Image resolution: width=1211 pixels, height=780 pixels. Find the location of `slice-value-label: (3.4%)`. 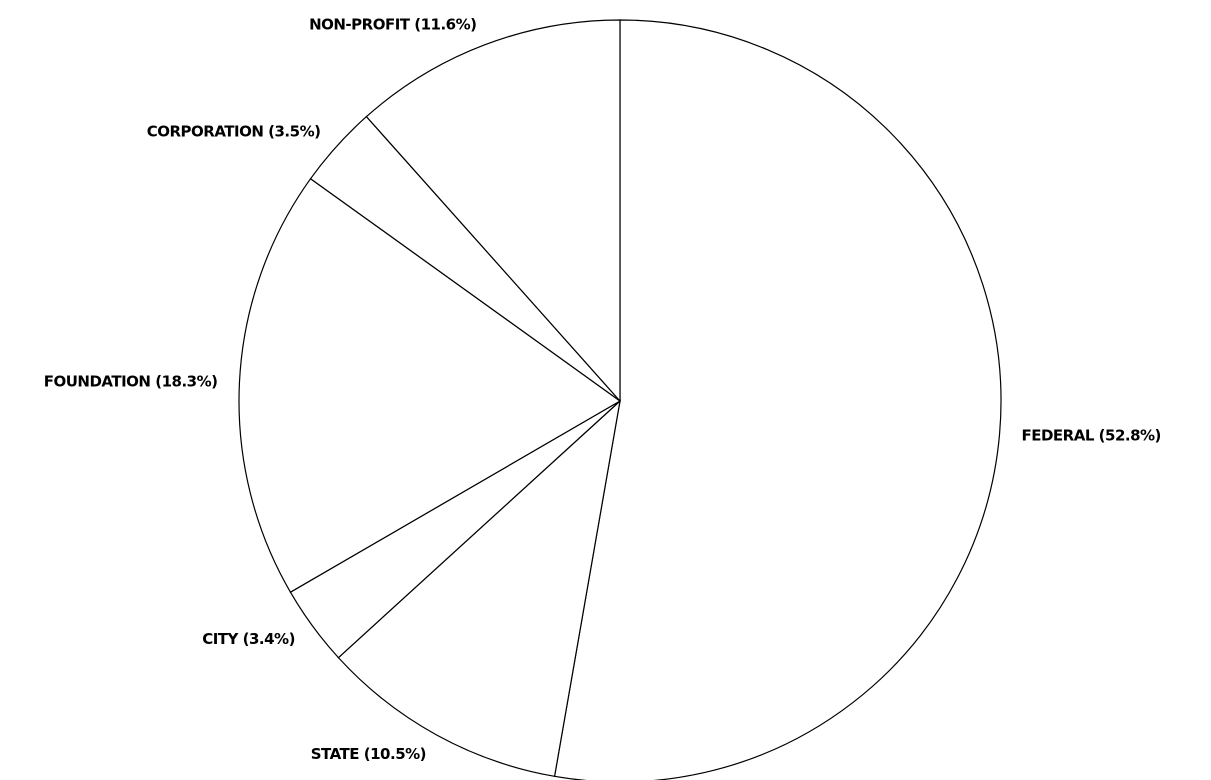

slice-value-label: (3.4%) is located at coordinates (269, 639).